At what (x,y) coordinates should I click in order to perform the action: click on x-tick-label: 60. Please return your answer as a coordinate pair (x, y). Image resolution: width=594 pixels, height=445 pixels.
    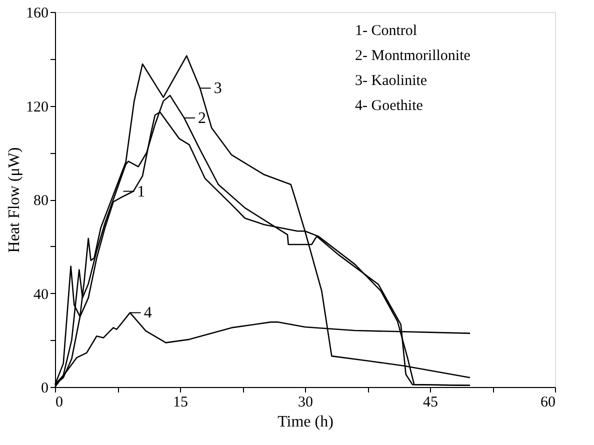
    Looking at the image, I should click on (548, 402).